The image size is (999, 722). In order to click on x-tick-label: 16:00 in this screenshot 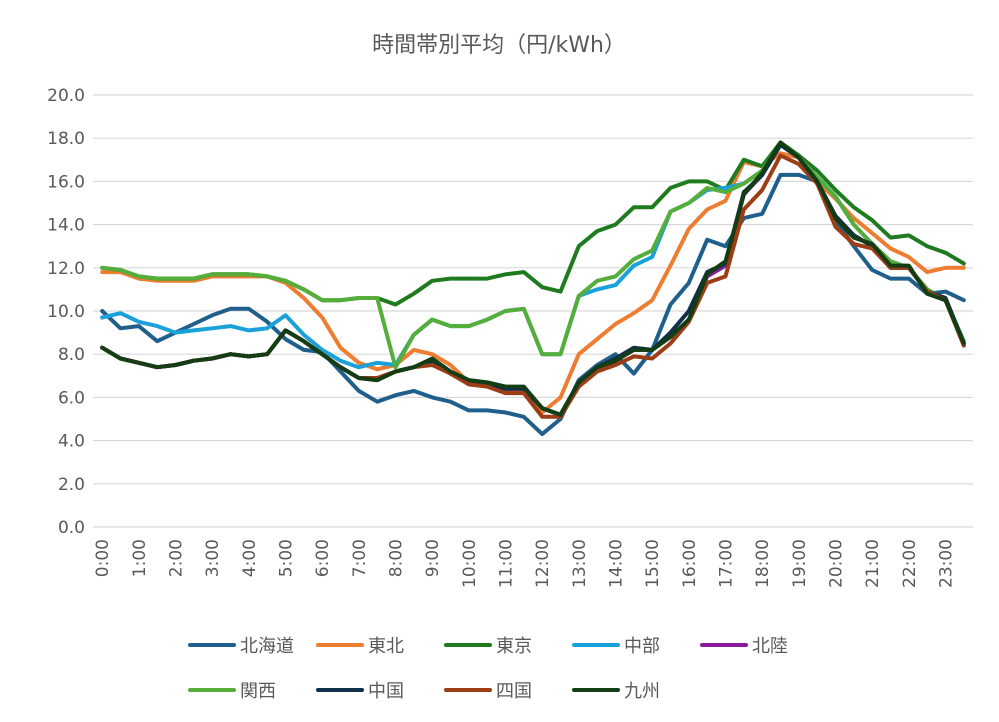, I will do `click(690, 563)`.